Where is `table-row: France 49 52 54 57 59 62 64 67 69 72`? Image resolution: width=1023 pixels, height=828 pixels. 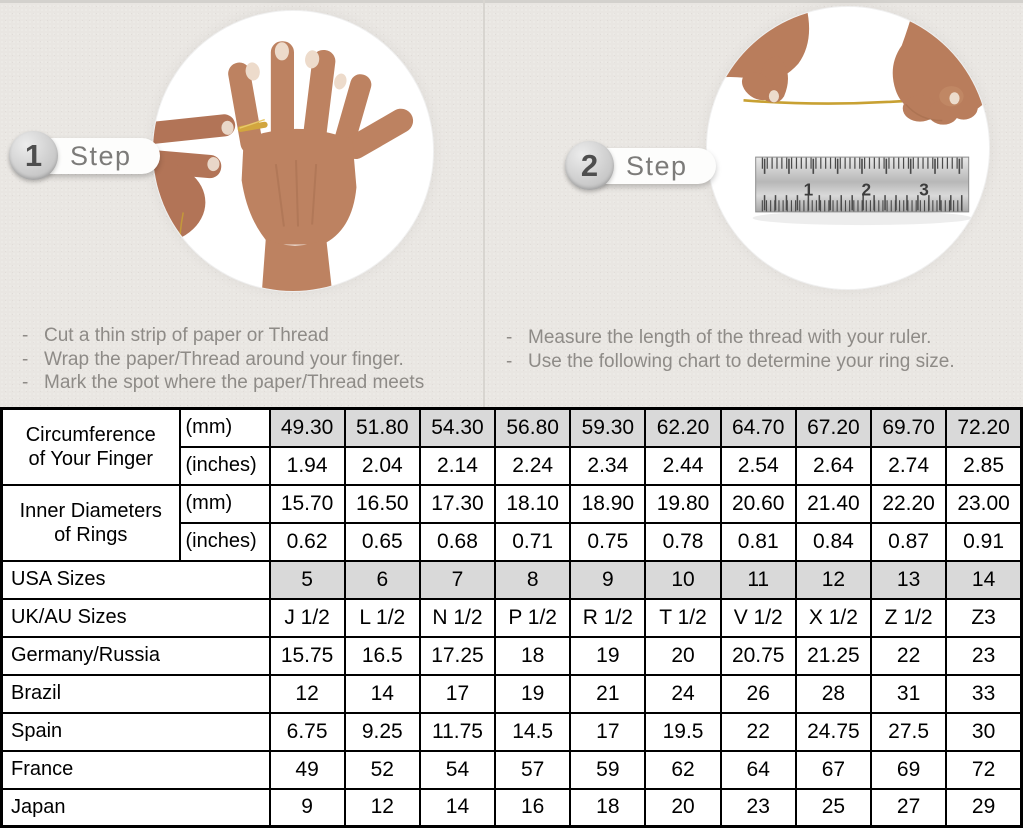 table-row: France 49 52 54 57 59 62 64 67 69 72 is located at coordinates (511, 769).